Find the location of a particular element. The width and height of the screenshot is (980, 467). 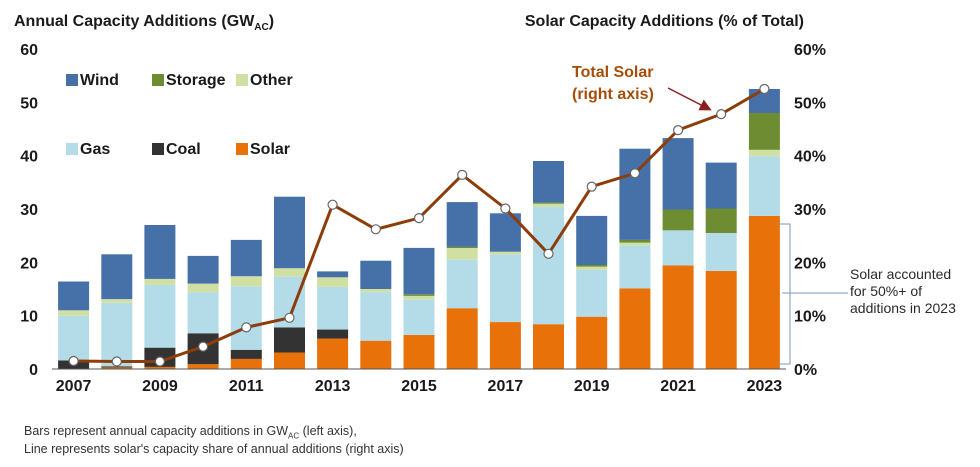

bar-gas-2018 is located at coordinates (548, 265).